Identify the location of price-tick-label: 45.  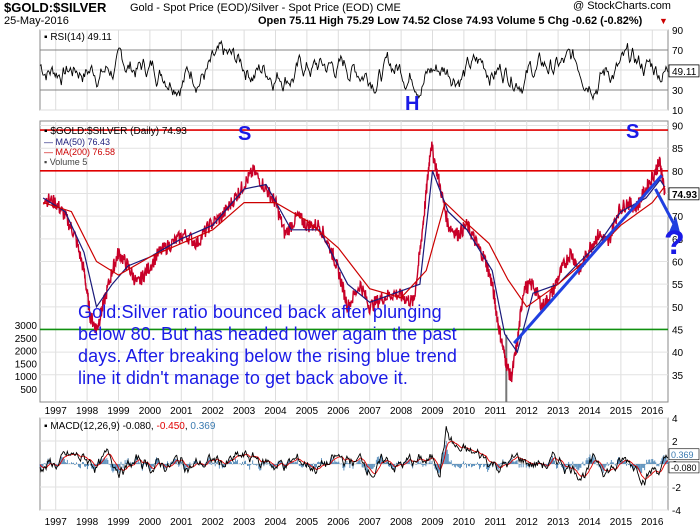
(678, 330).